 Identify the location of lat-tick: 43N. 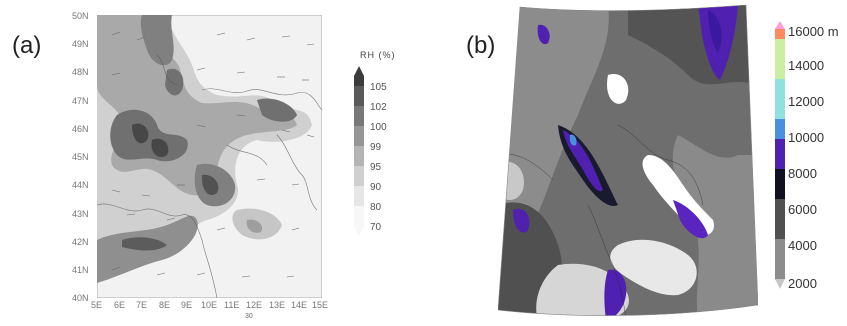
(80, 214).